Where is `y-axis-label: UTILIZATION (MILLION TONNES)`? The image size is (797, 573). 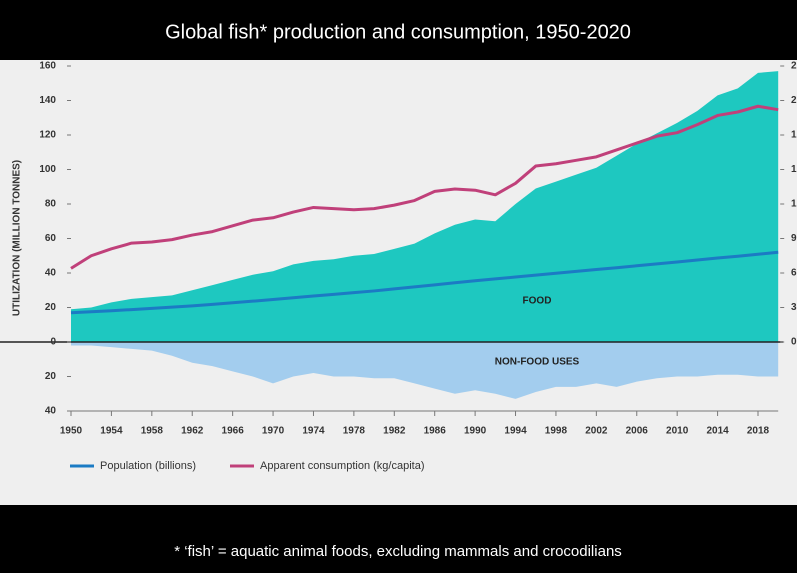
y-axis-label: UTILIZATION (MILLION TONNES) is located at coordinates (17, 238).